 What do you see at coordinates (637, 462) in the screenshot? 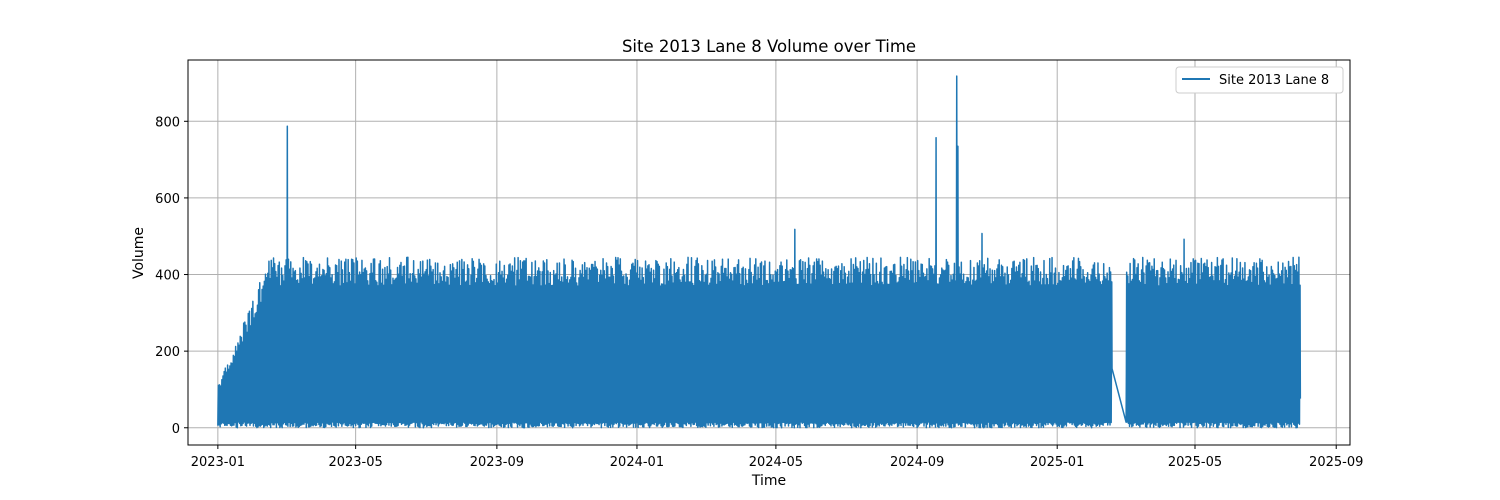
I see `x-tick-label: 2024-01` at bounding box center [637, 462].